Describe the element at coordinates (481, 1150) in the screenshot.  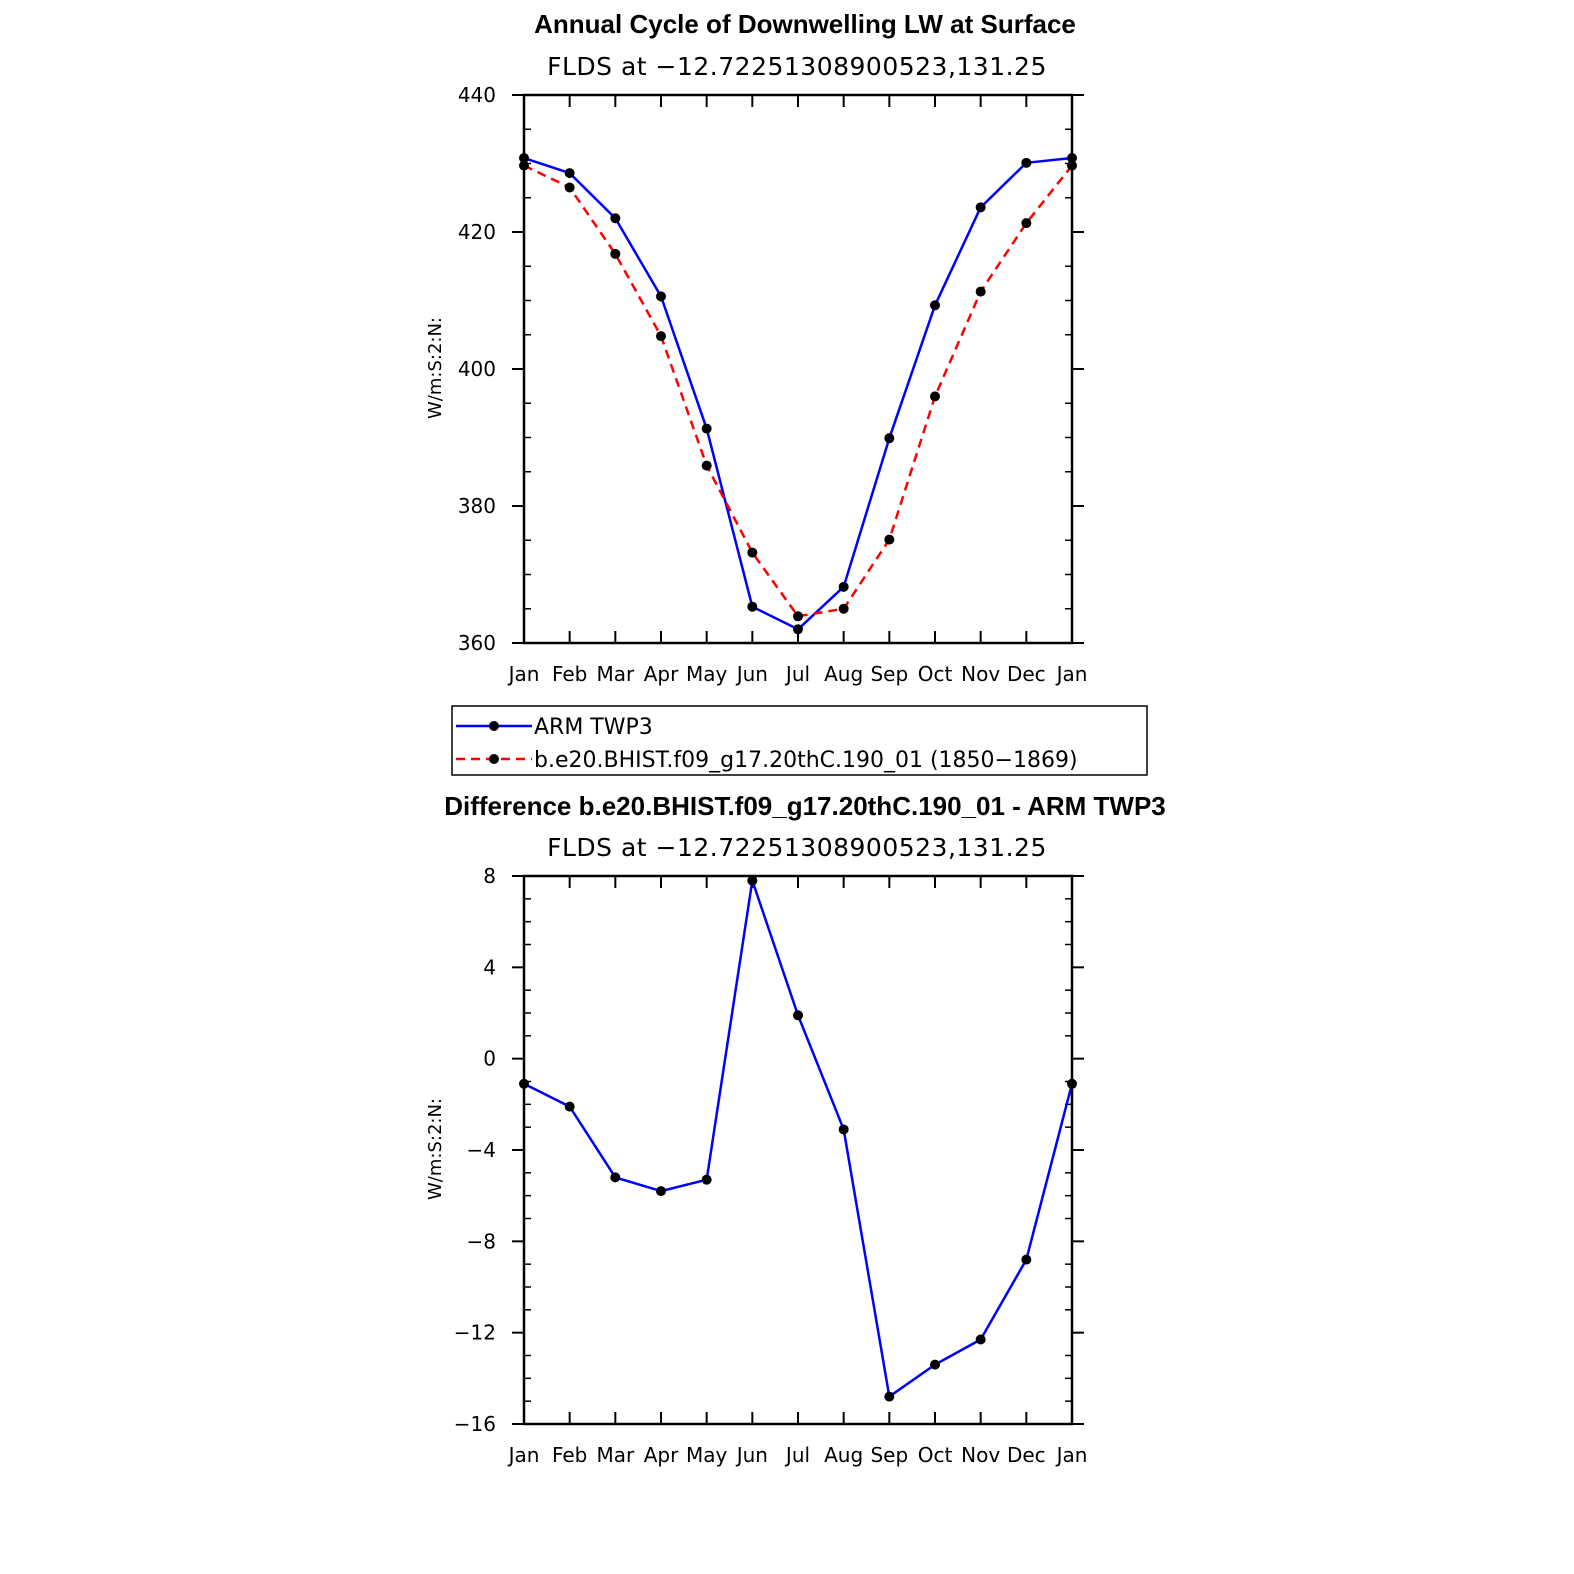
I see `y-tick-label: −4` at that location.